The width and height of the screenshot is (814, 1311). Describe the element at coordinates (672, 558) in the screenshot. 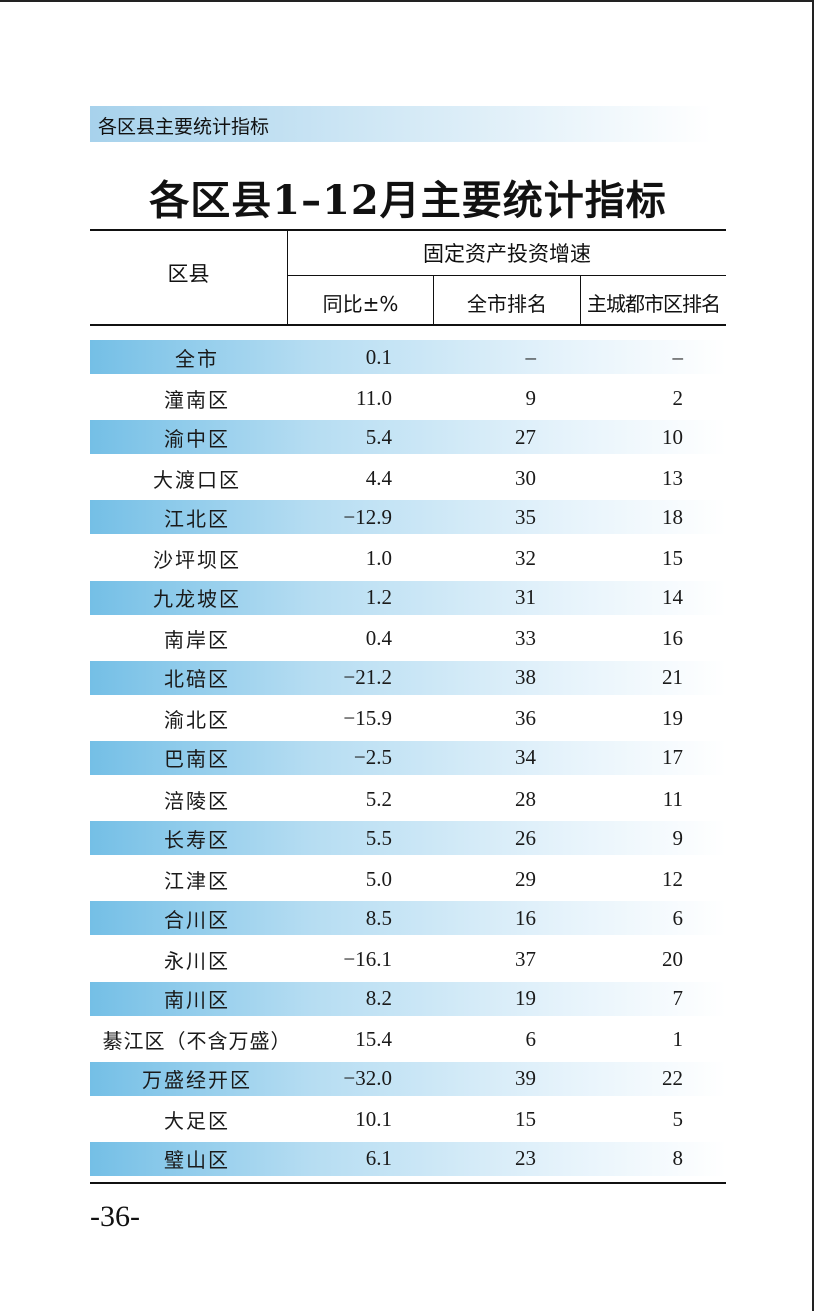

I see `main-rank-value: 15` at that location.